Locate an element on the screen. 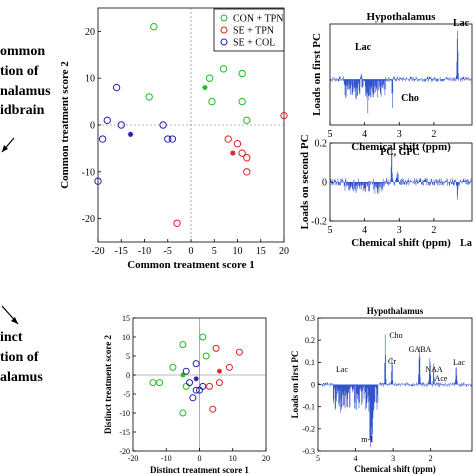 This screenshot has width=474, height=474. x-tick-label: -15 is located at coordinates (121, 251).